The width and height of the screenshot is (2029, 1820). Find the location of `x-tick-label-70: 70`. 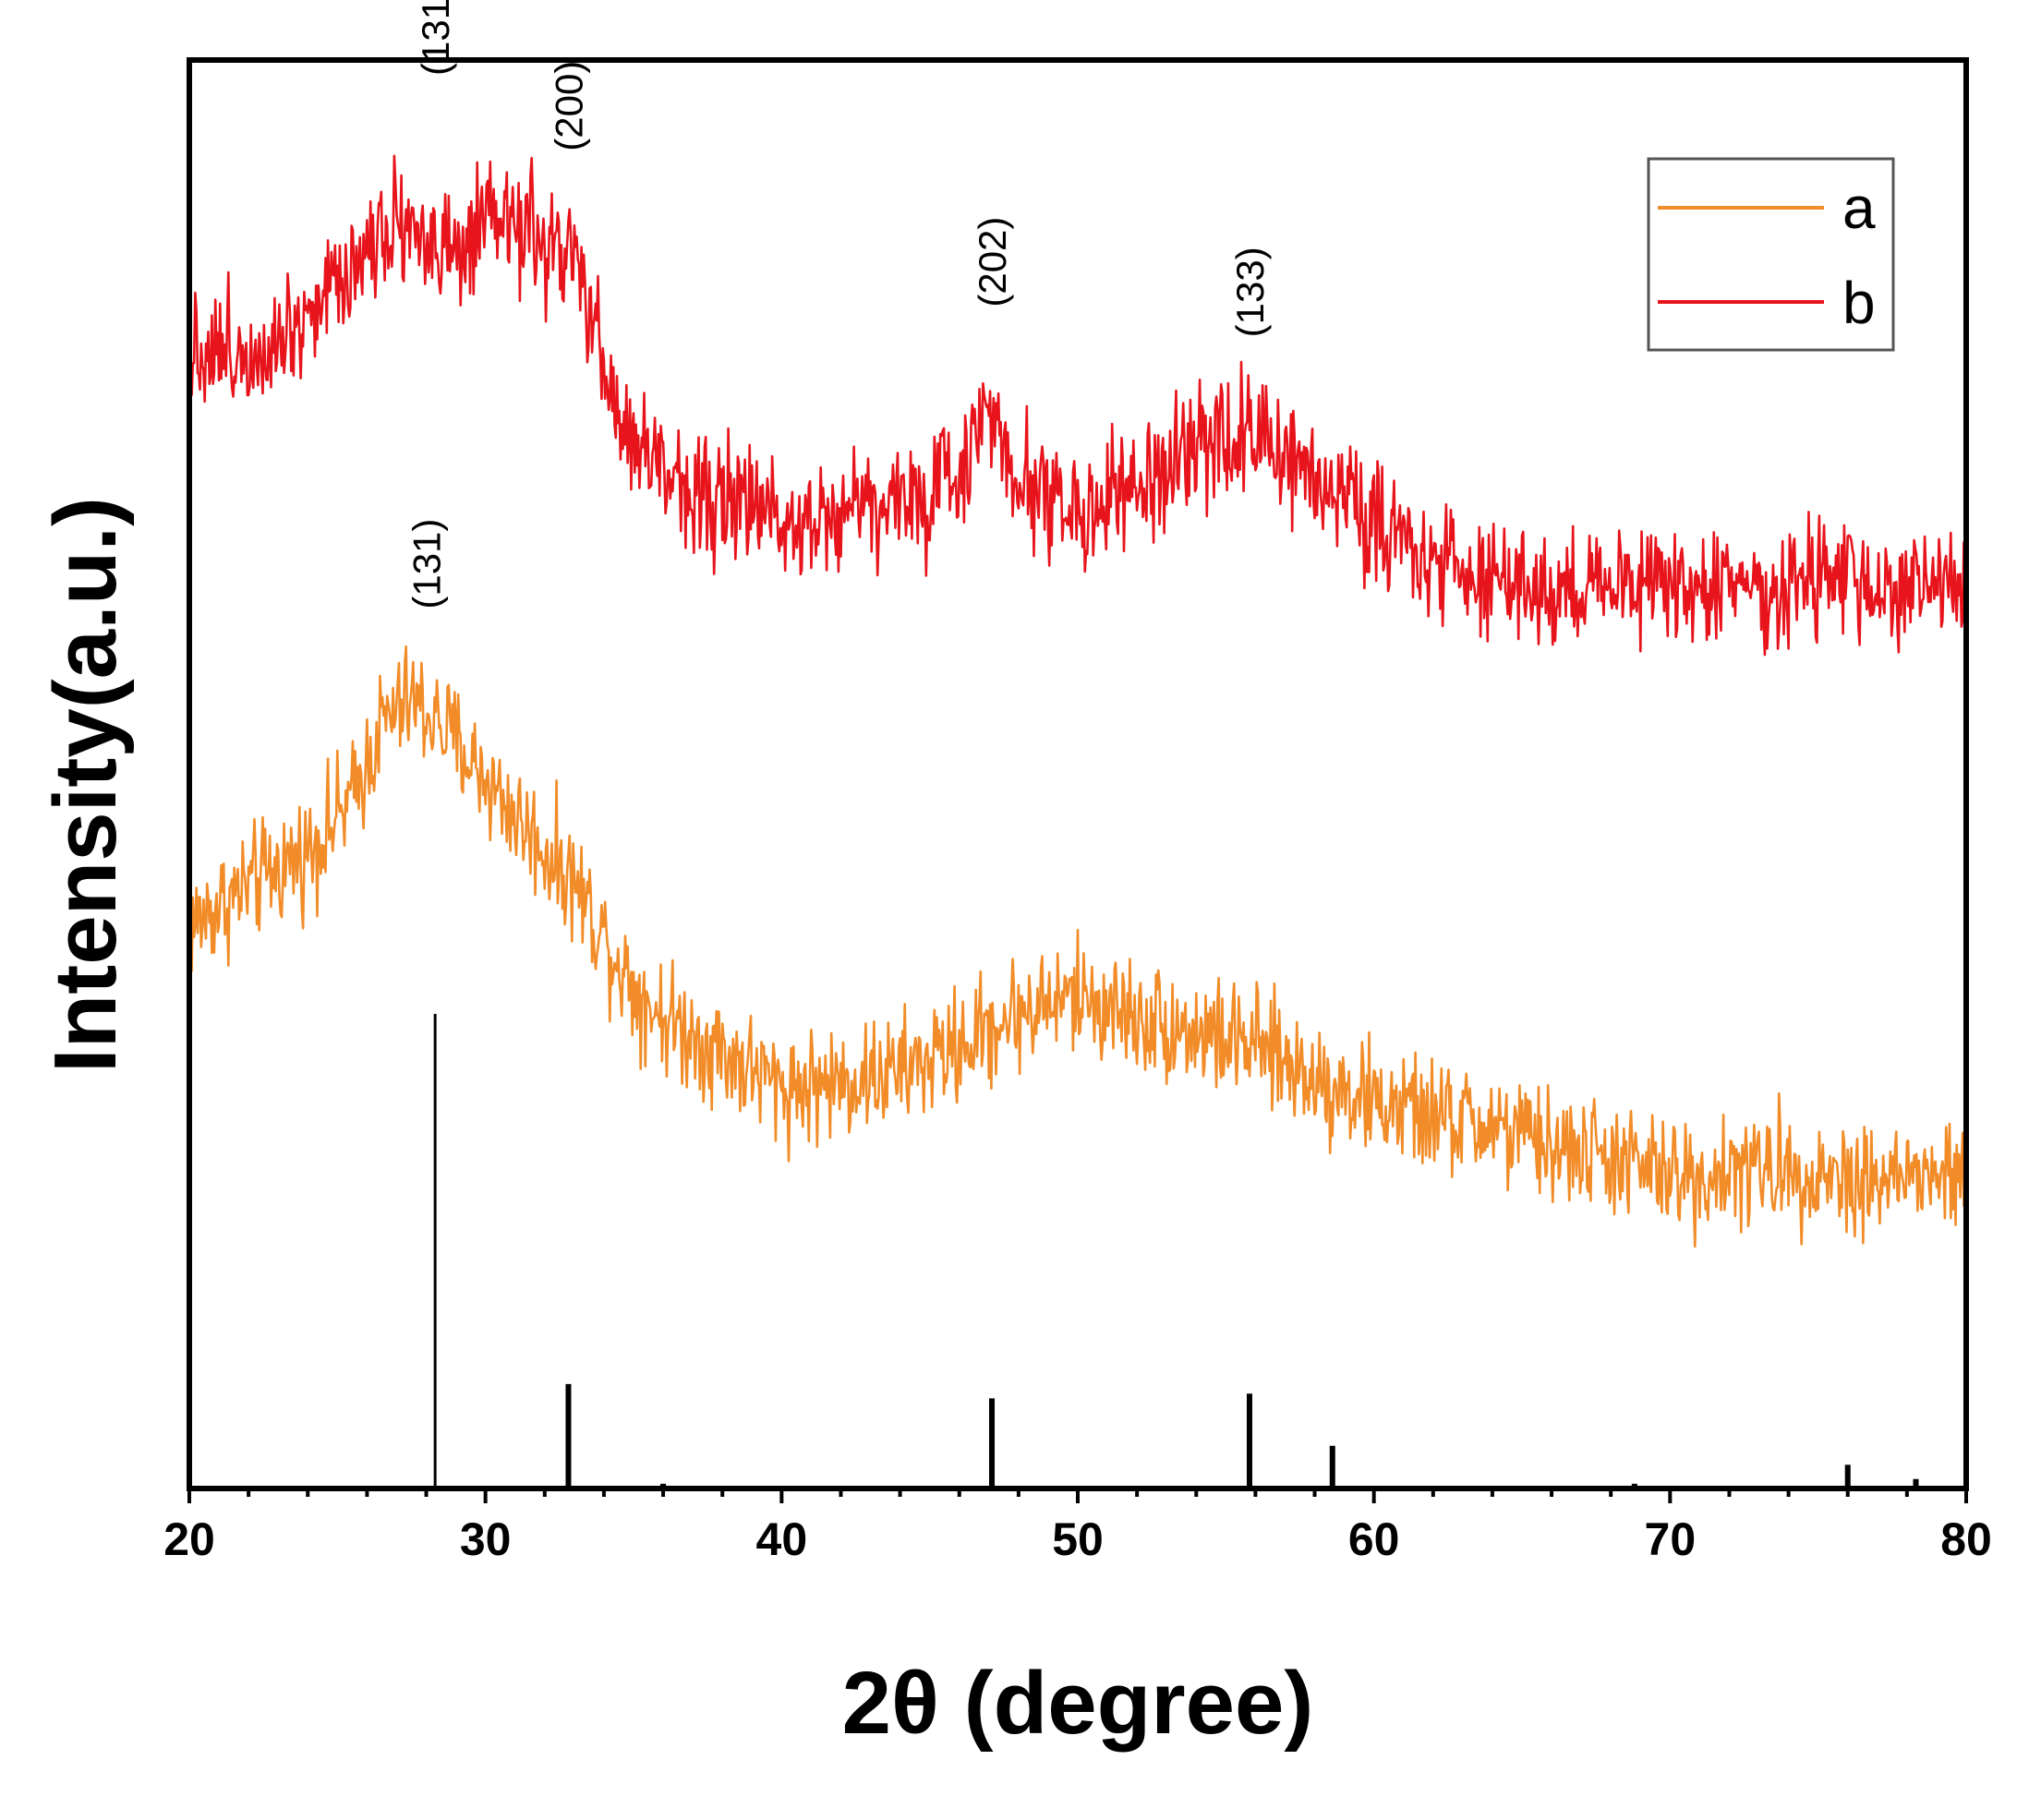

x-tick-label-70: 70 is located at coordinates (1671, 1539).